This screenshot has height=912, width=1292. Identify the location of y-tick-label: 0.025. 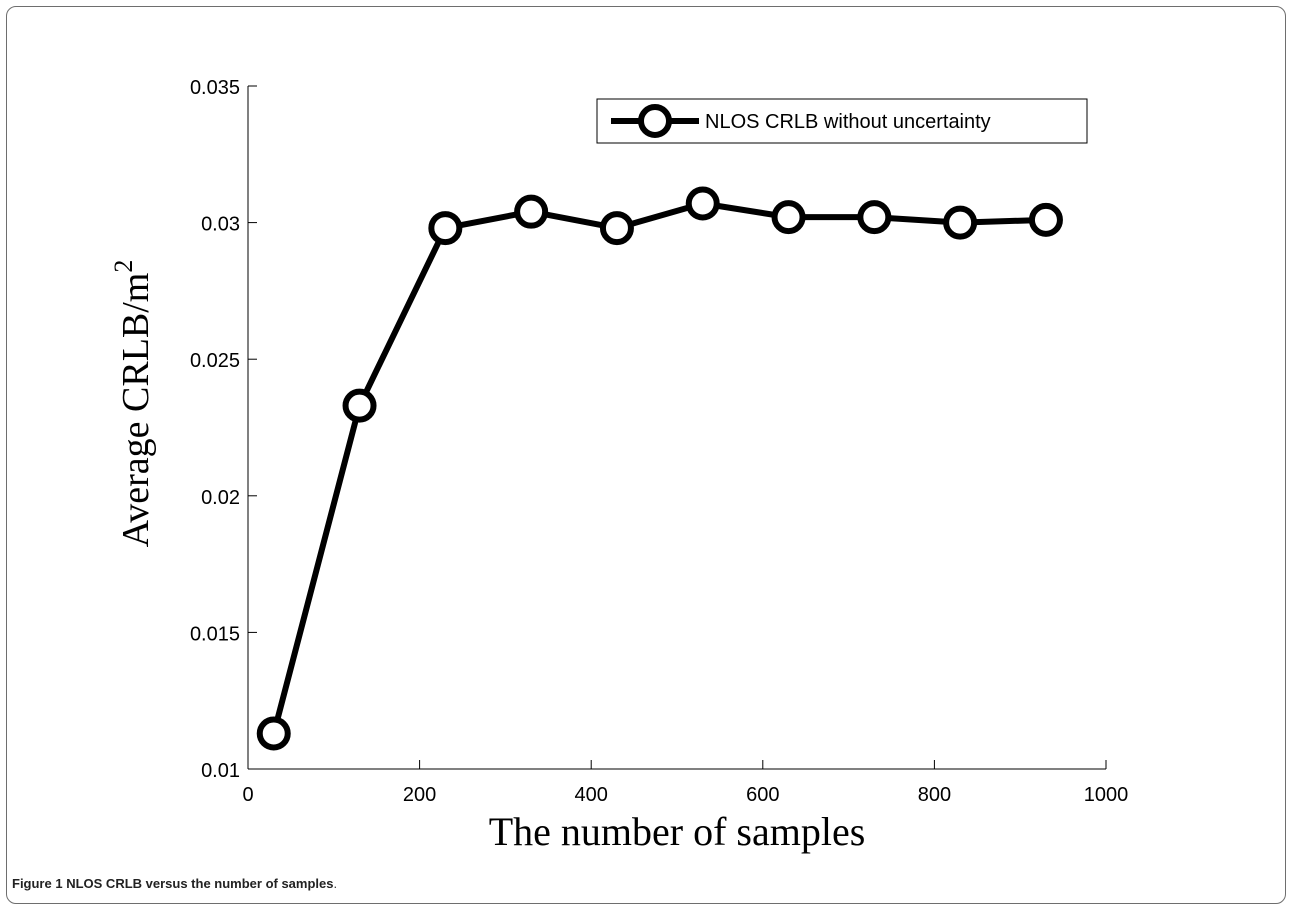
(215, 361).